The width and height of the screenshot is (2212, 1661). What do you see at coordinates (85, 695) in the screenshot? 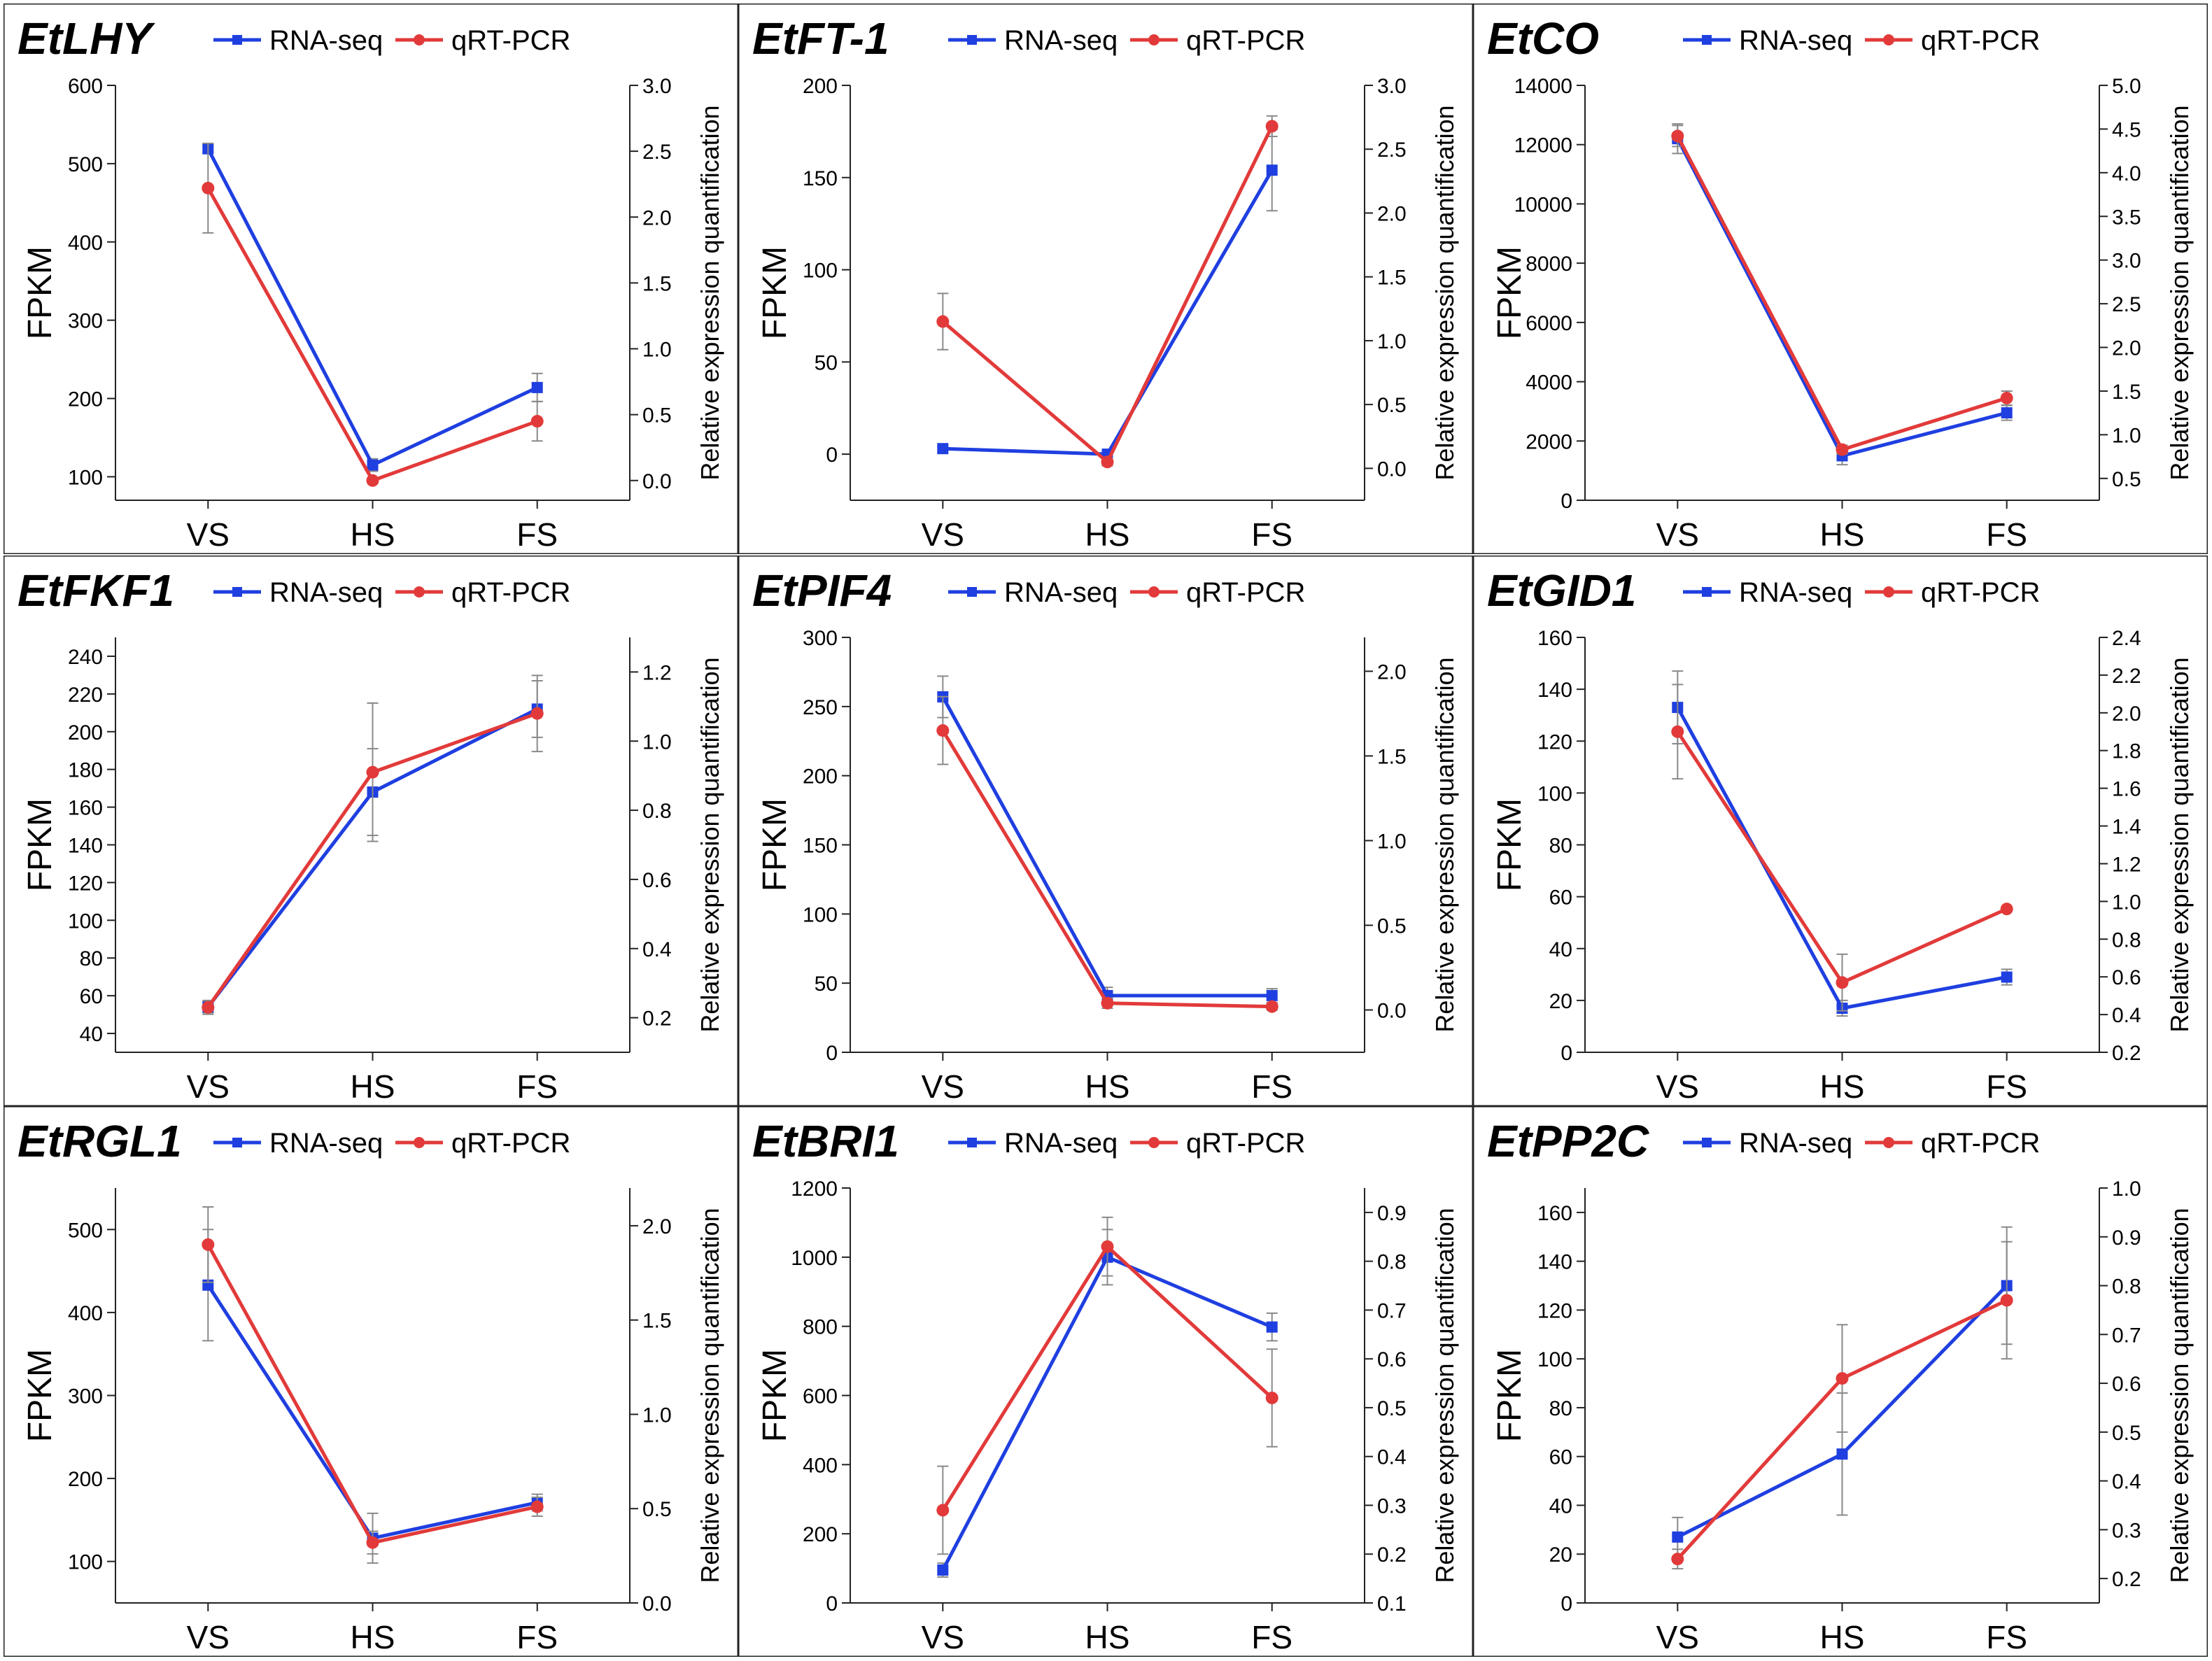
I see `left-tick-label: 220` at bounding box center [85, 695].